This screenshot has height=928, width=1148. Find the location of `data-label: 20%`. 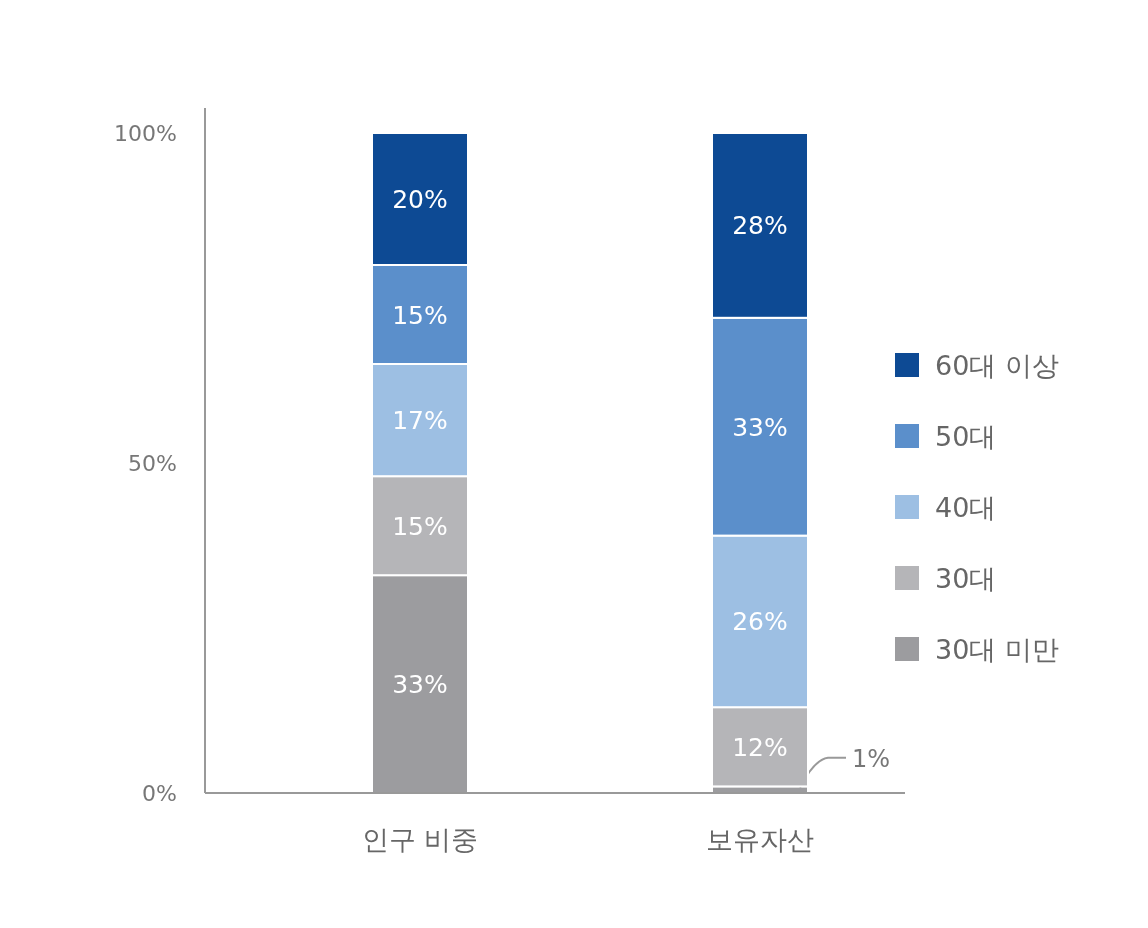

data-label: 20% is located at coordinates (420, 199).